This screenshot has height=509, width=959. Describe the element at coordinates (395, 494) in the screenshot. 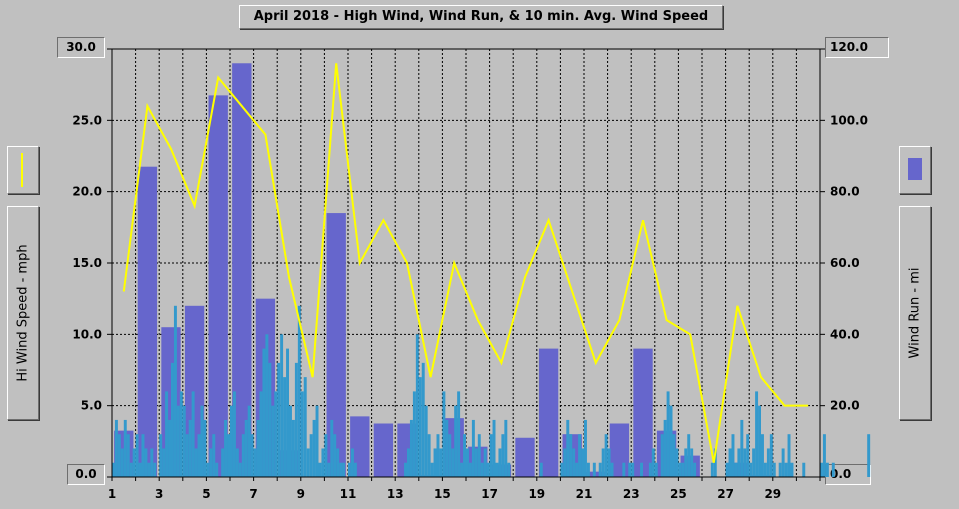

I see `x-tick-label: 13` at that location.